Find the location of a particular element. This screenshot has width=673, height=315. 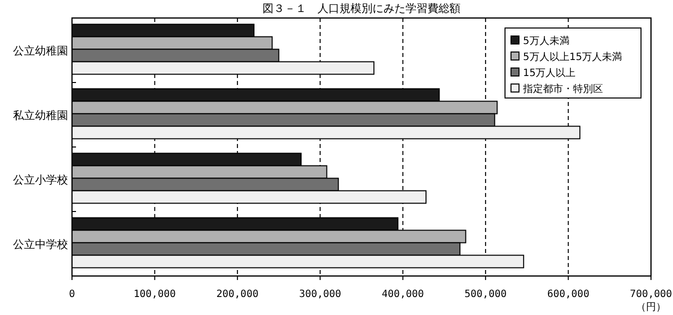

x-axis-title: （円） is located at coordinates (651, 307).